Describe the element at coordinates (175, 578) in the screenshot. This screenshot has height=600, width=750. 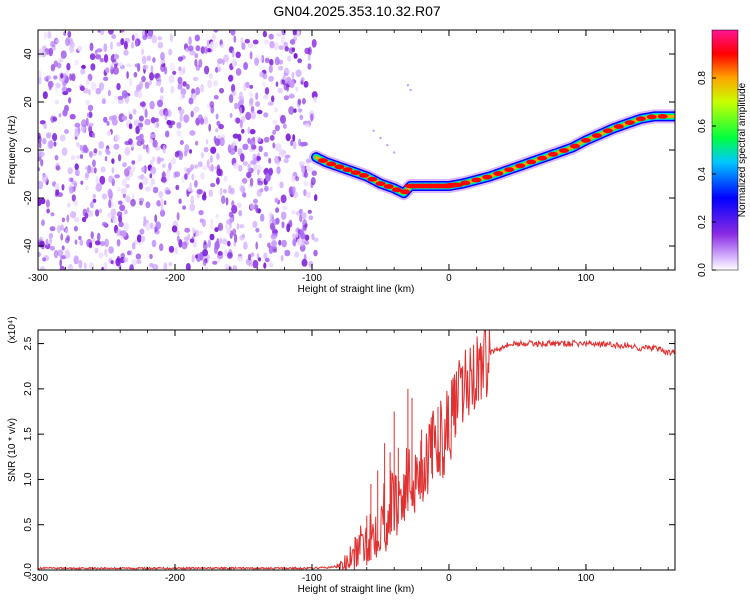
I see `x-tick-label: -200` at that location.